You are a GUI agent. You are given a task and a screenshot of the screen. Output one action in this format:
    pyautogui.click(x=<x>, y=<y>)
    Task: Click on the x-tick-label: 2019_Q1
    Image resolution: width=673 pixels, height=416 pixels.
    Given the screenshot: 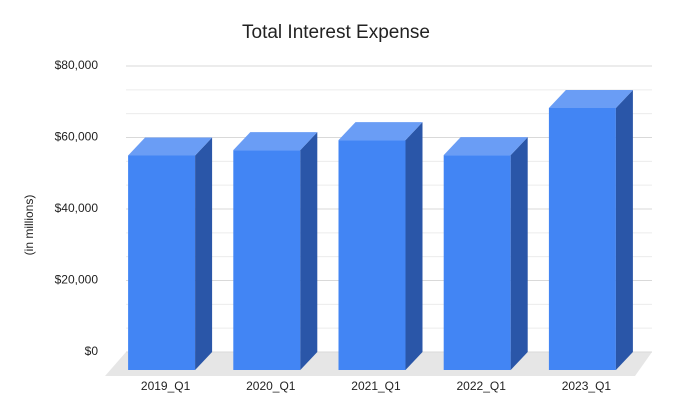 What is the action you would take?
    pyautogui.click(x=166, y=386)
    